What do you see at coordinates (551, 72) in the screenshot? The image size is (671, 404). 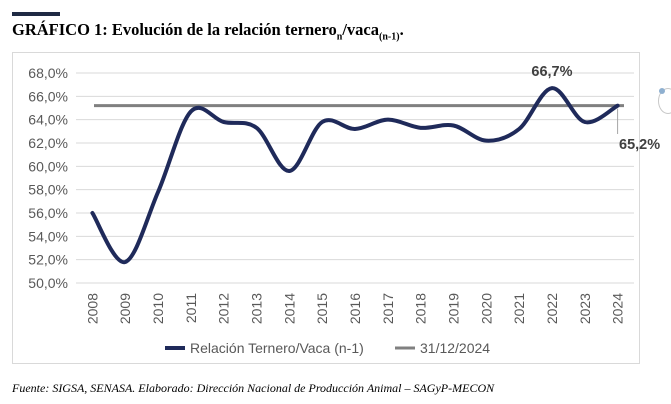 I see `max-value-label: 66,7%` at bounding box center [551, 72].